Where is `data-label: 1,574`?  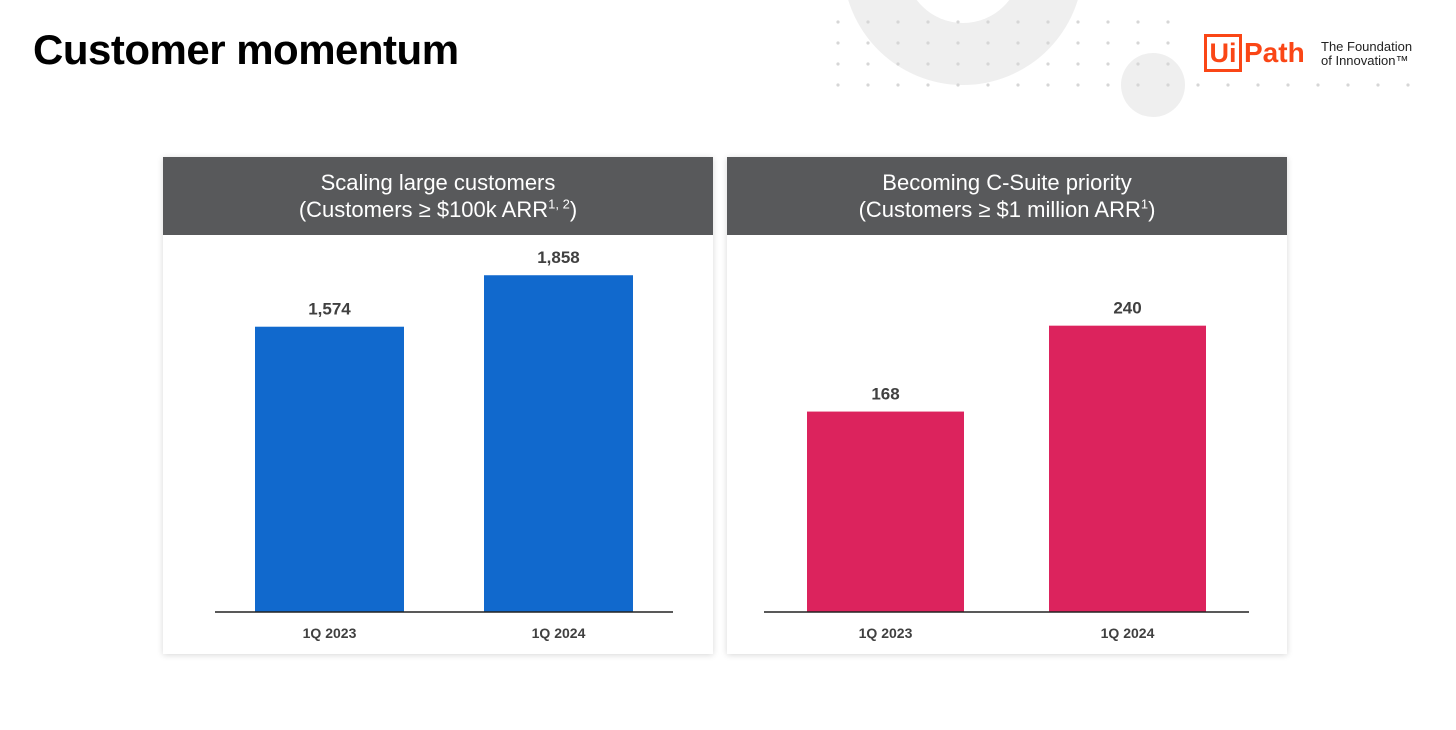 data-label: 1,574 is located at coordinates (329, 309).